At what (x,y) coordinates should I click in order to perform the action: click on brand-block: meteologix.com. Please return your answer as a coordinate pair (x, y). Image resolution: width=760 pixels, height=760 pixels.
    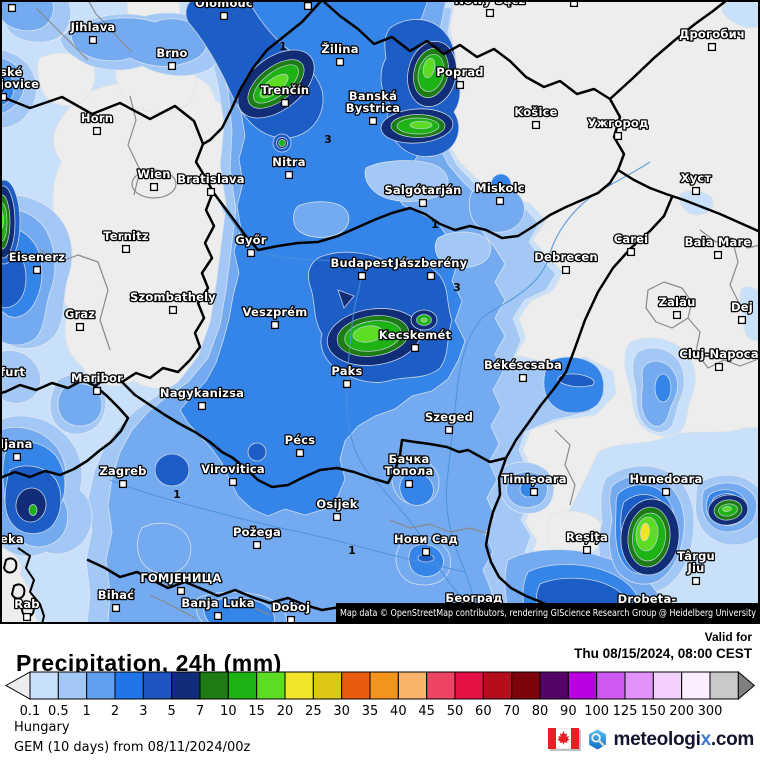
    Looking at the image, I should click on (651, 739).